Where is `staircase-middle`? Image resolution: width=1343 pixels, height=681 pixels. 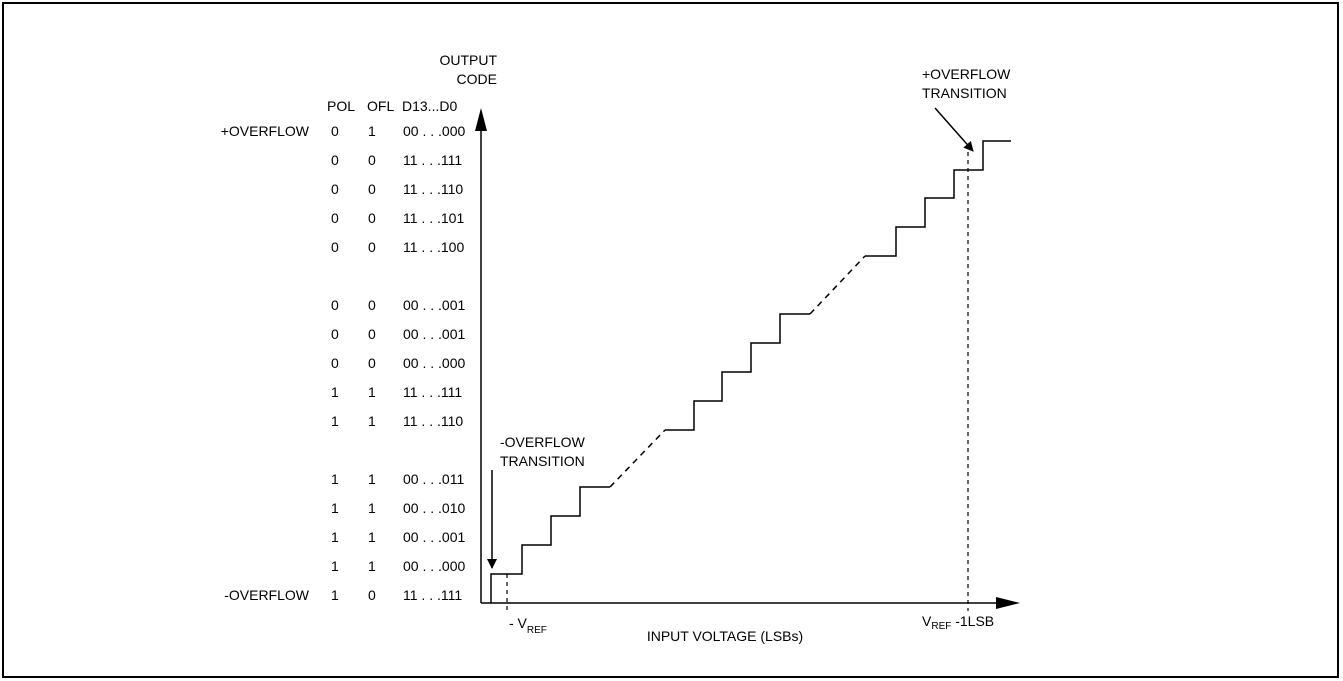
staircase-middle is located at coordinates (737, 372).